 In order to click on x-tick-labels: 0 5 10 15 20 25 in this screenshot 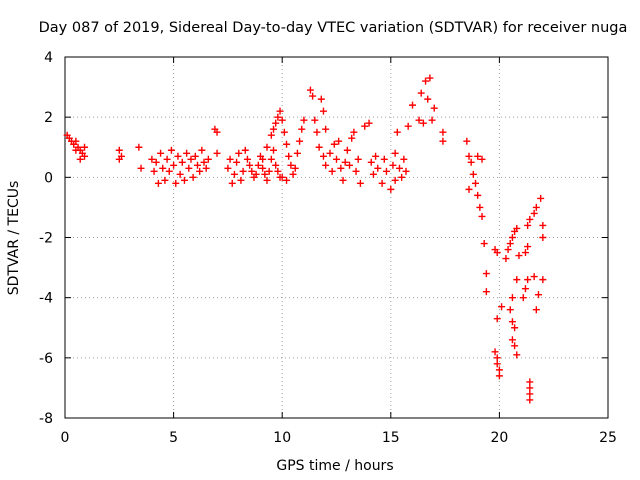, I will do `click(339, 438)`.